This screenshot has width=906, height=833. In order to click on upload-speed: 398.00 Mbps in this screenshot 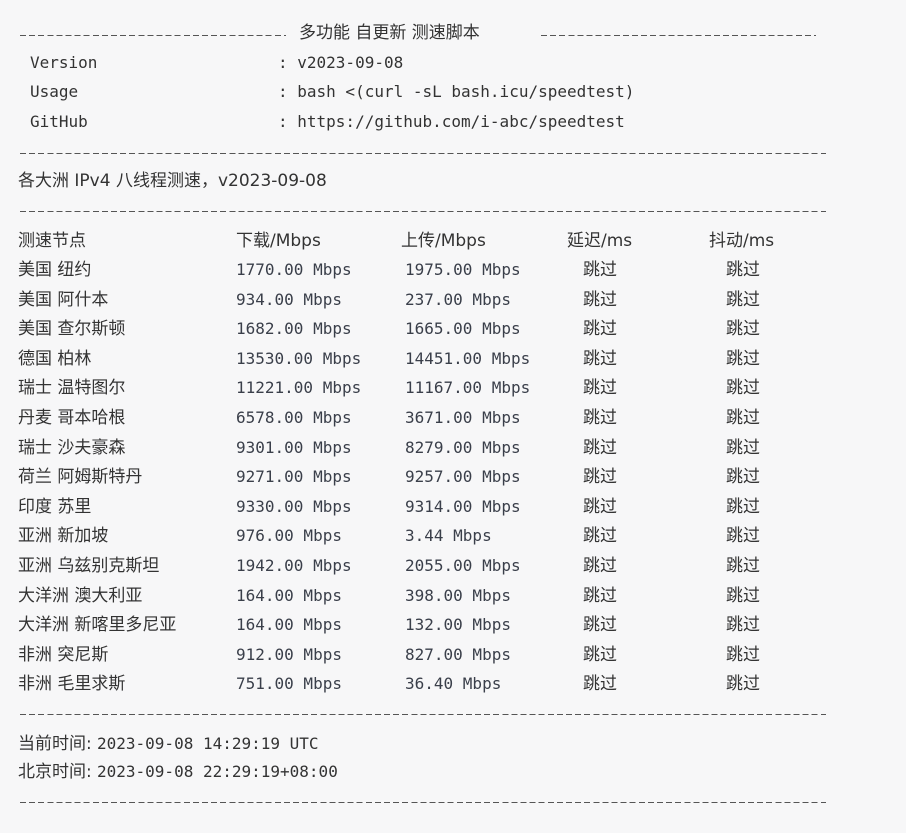, I will do `click(458, 595)`.